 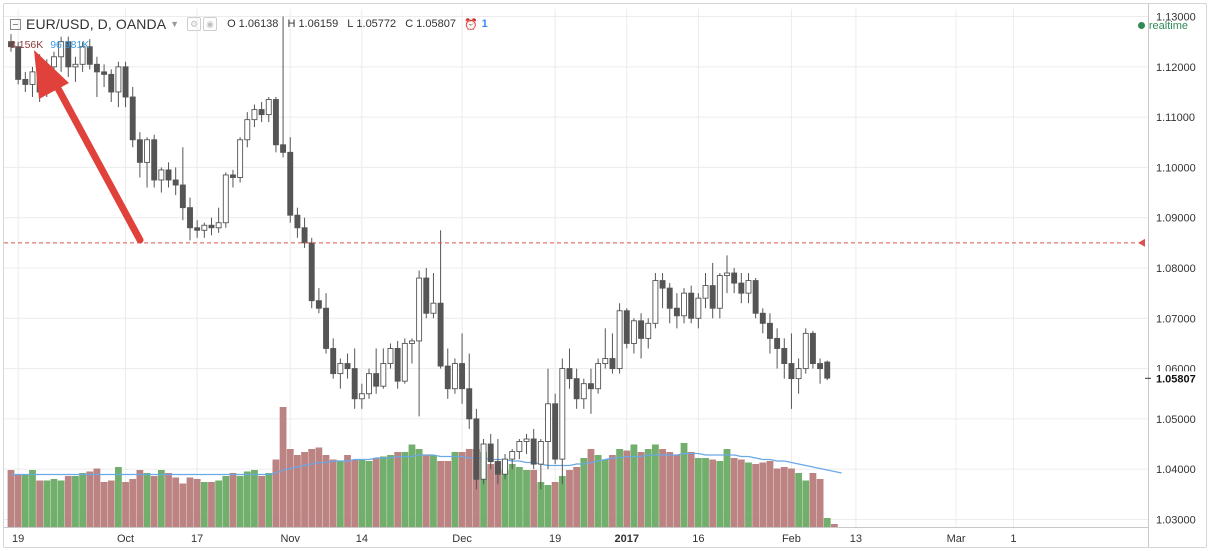 I want to click on price-tick-label: 1.05000, so click(x=1176, y=420).